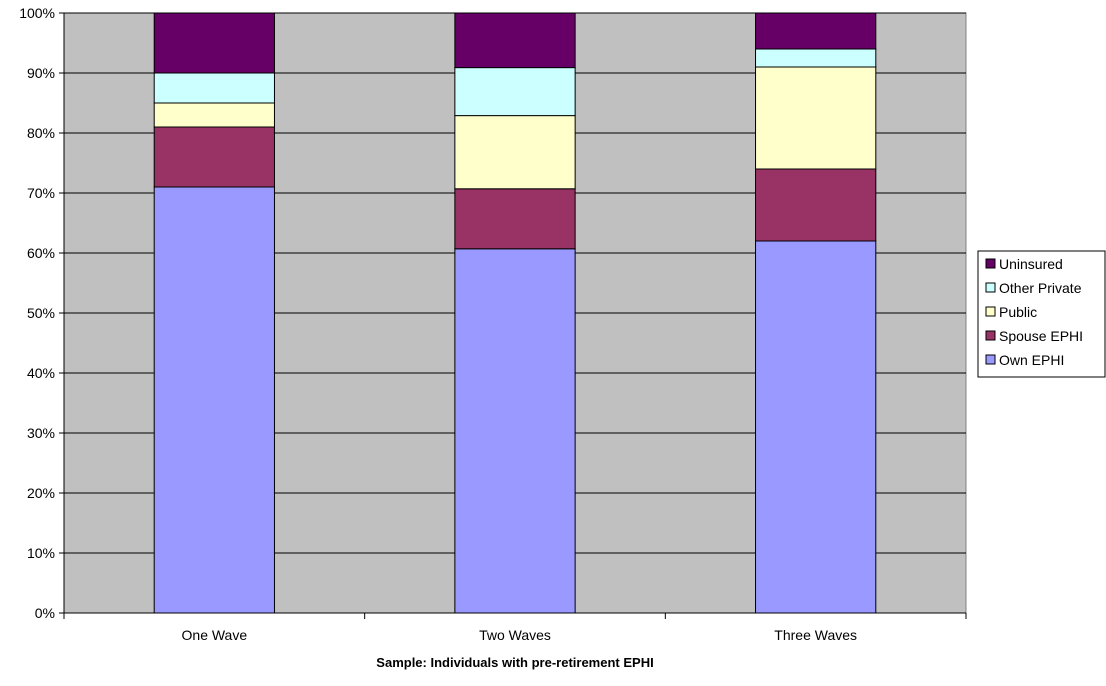  What do you see at coordinates (45, 613) in the screenshot?
I see `y-tick-label: 0%` at bounding box center [45, 613].